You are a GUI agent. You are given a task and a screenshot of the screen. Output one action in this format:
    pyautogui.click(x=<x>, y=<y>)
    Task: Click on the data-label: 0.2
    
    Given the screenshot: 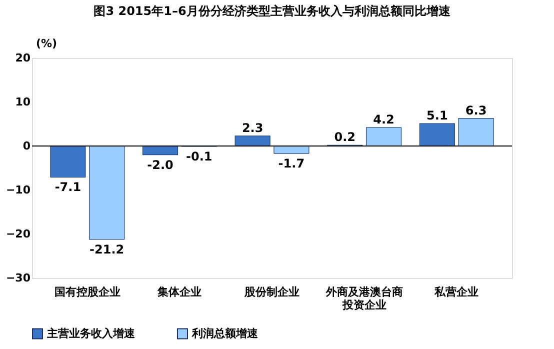 What is the action you would take?
    pyautogui.click(x=345, y=137)
    